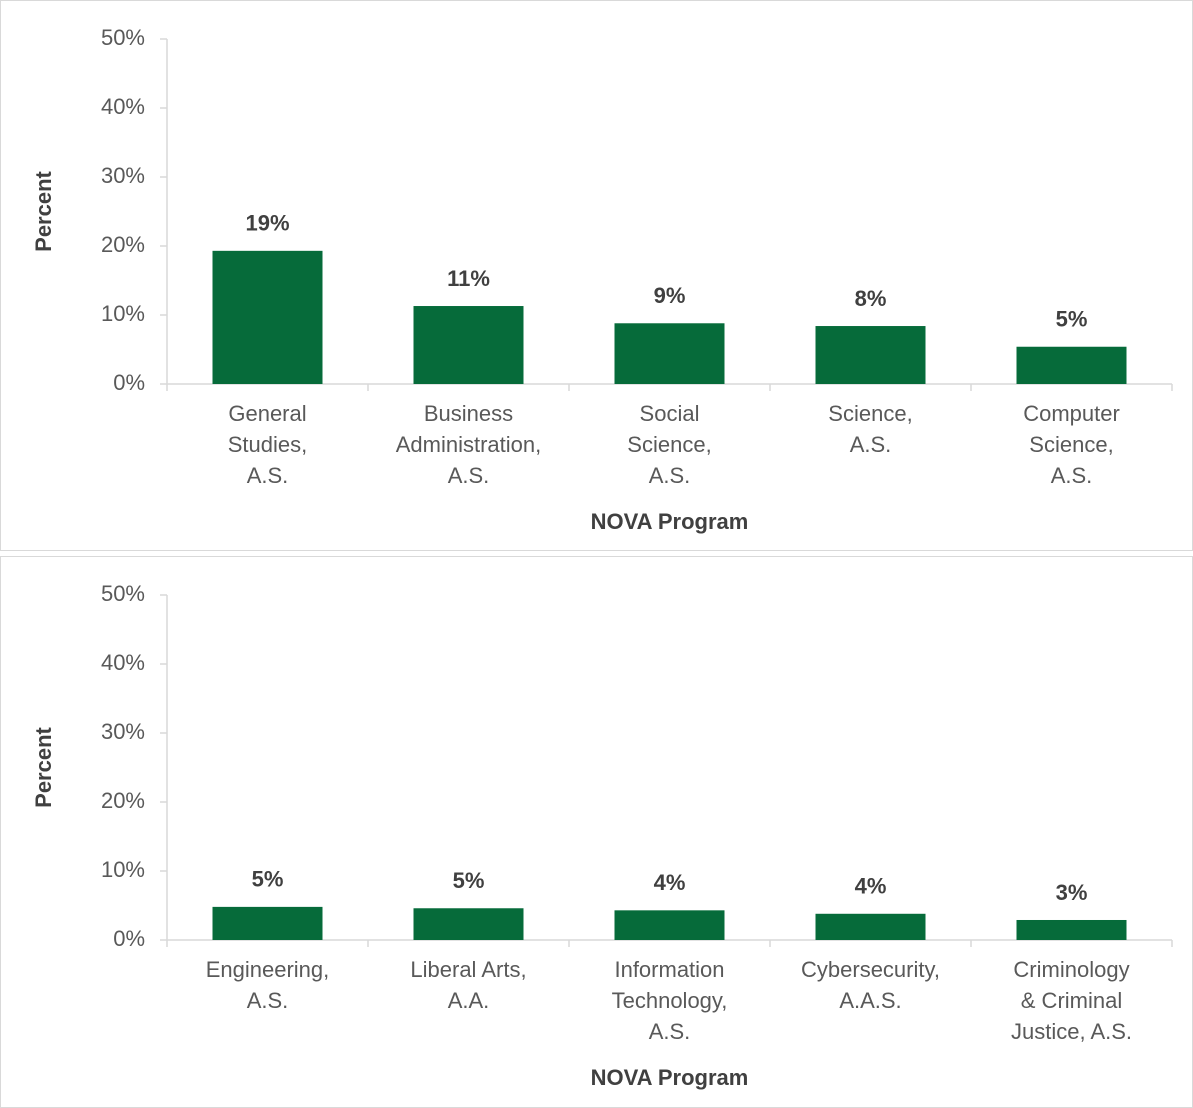  I want to click on value-label: 19%, so click(267, 223).